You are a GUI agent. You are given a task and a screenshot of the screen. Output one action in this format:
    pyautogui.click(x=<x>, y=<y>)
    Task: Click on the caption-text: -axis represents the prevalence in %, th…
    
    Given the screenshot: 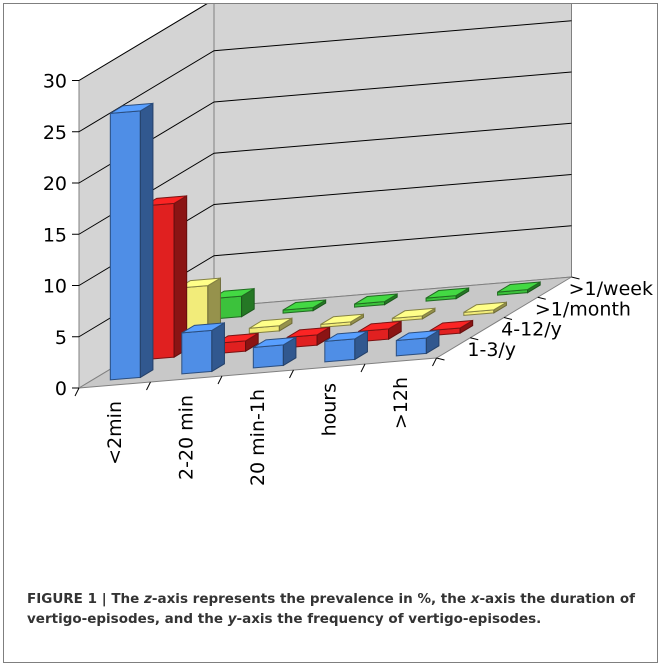 What is the action you would take?
    pyautogui.click(x=311, y=599)
    